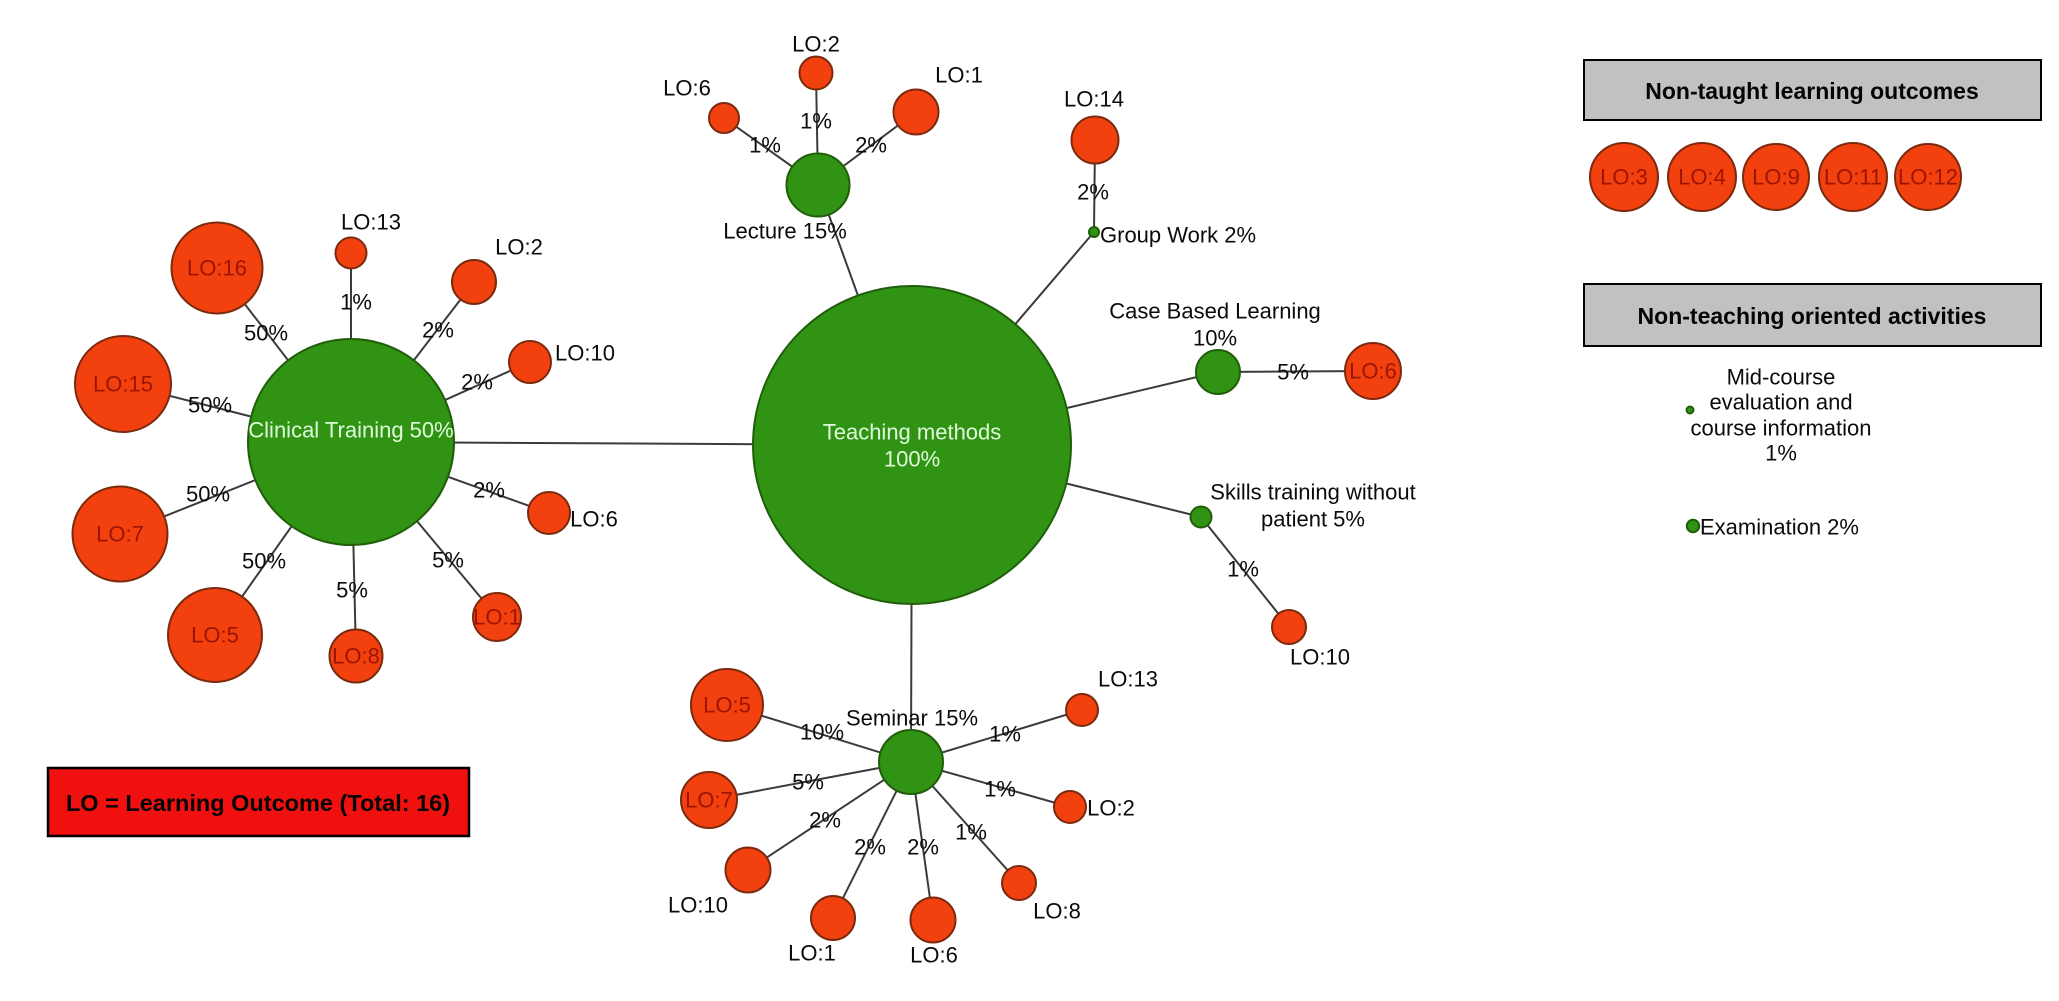 This screenshot has height=1001, width=2059. Describe the element at coordinates (785, 231) in the screenshot. I see `svg-text: Lecture 15%` at that location.